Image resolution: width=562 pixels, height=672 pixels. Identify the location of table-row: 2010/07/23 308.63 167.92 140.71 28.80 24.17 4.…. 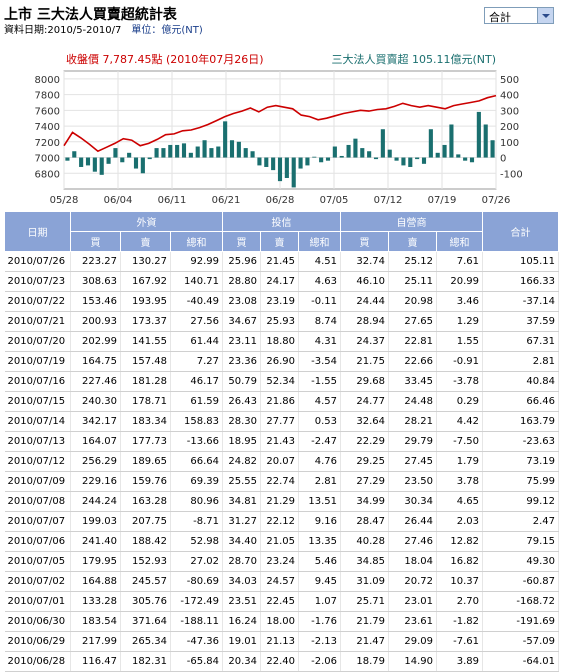
(282, 281).